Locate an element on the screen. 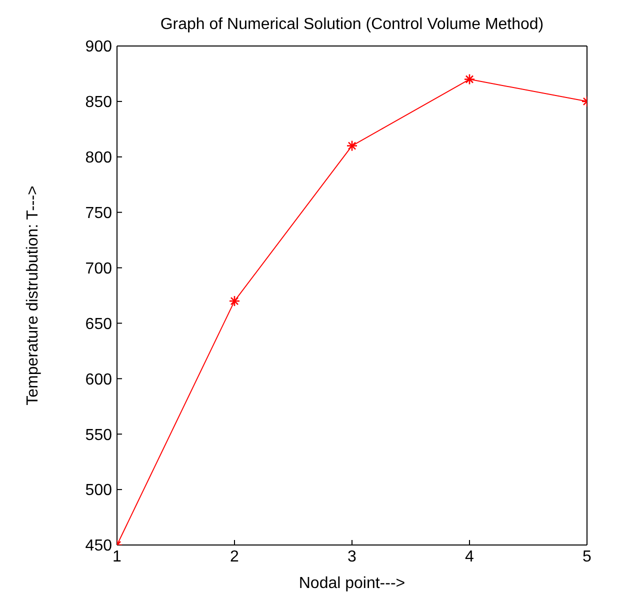 This screenshot has width=620, height=602. x-tick-label: 4 is located at coordinates (469, 557).